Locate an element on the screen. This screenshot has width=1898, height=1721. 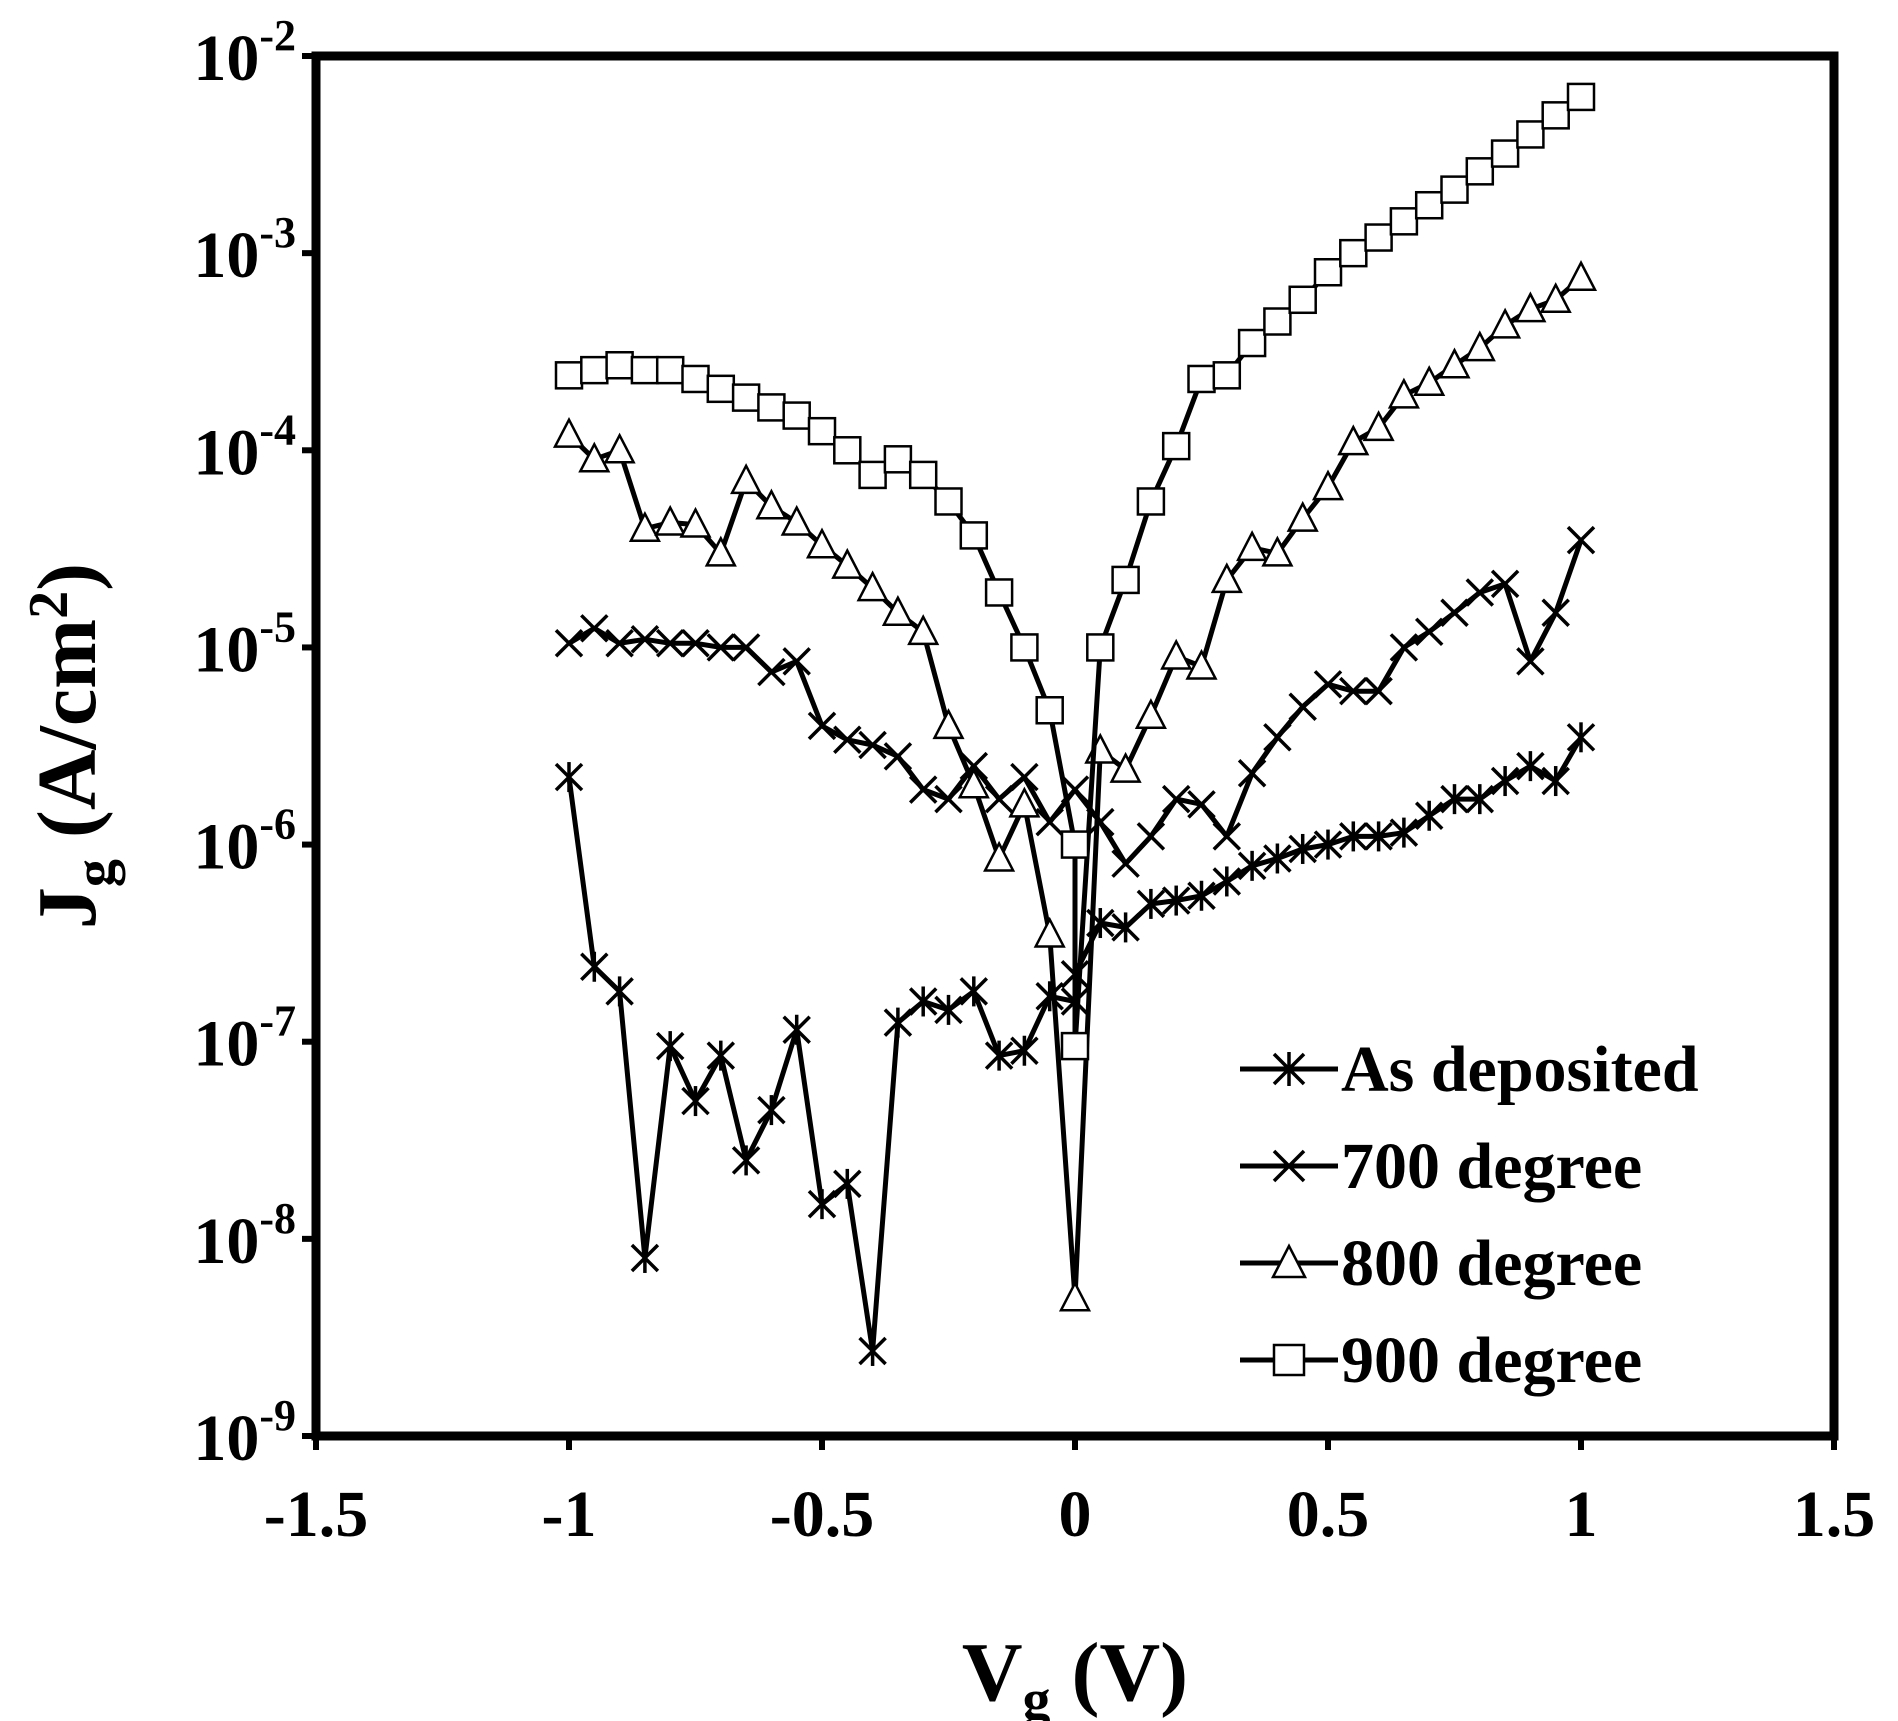
y-axis-title-sub: g is located at coordinates (95, 873).